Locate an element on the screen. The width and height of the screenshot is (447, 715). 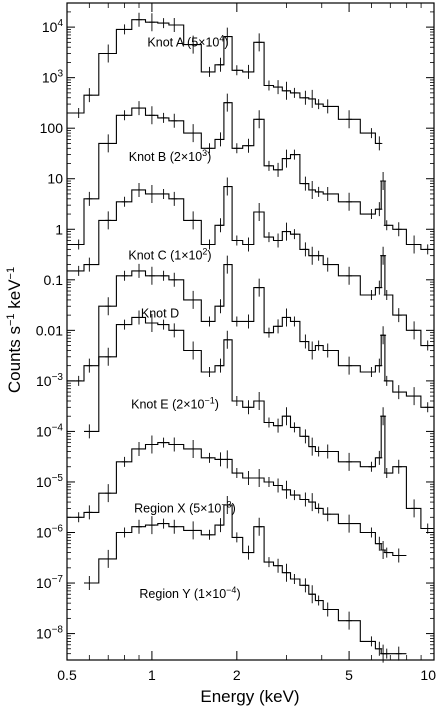
series-label: Knot C (1×102) is located at coordinates (169, 255).